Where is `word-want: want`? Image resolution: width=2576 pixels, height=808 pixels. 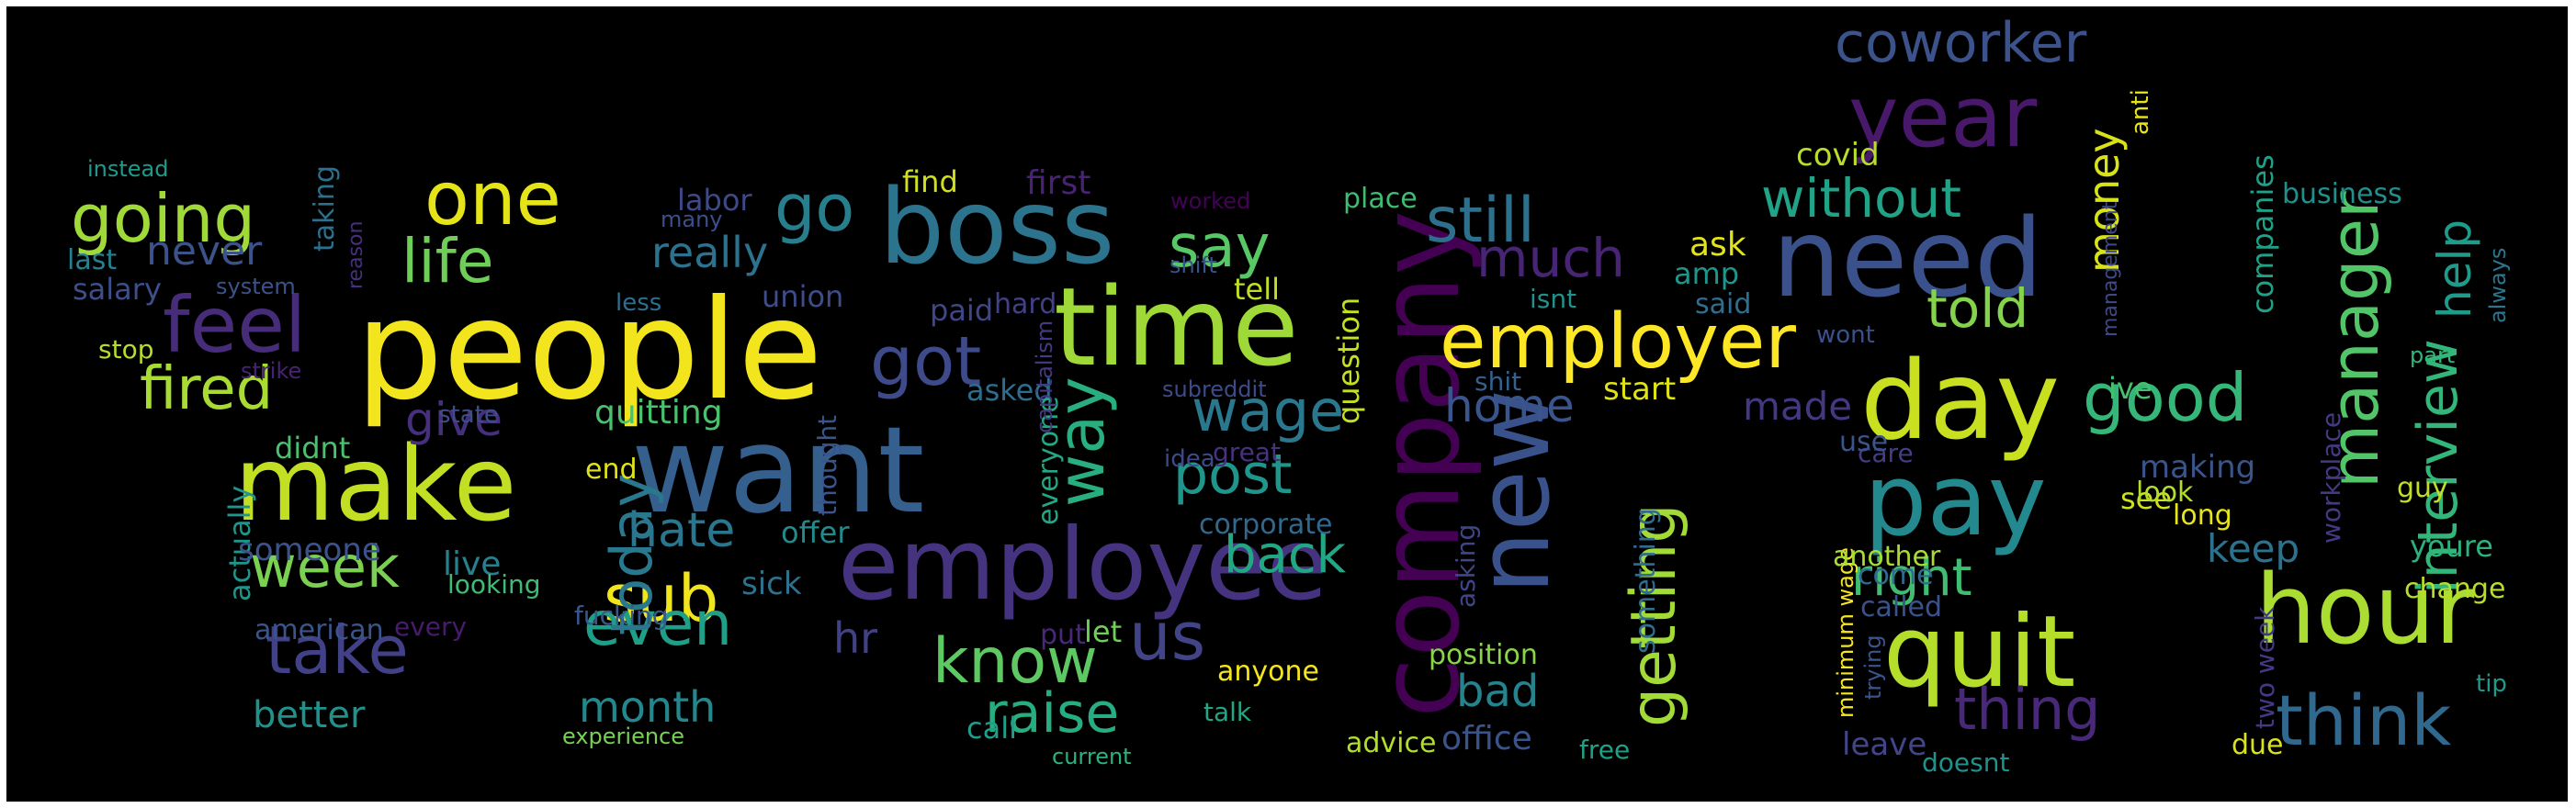
word-want: want is located at coordinates (778, 470).